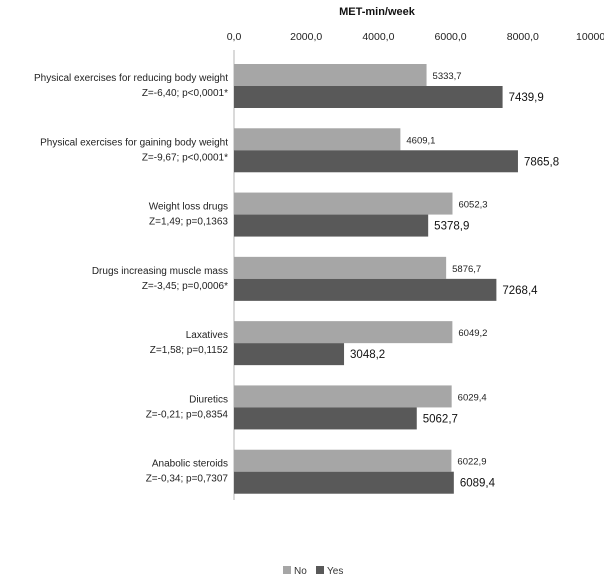  What do you see at coordinates (478, 484) in the screenshot?
I see `data-label-yes: 6089,4` at bounding box center [478, 484].